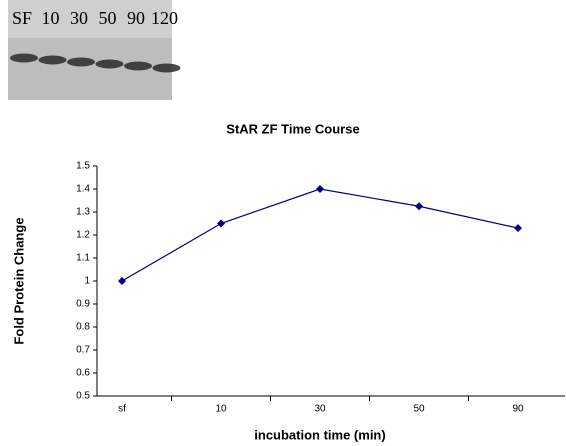  Describe the element at coordinates (83, 212) in the screenshot. I see `y-tick-label: 1.3` at that location.